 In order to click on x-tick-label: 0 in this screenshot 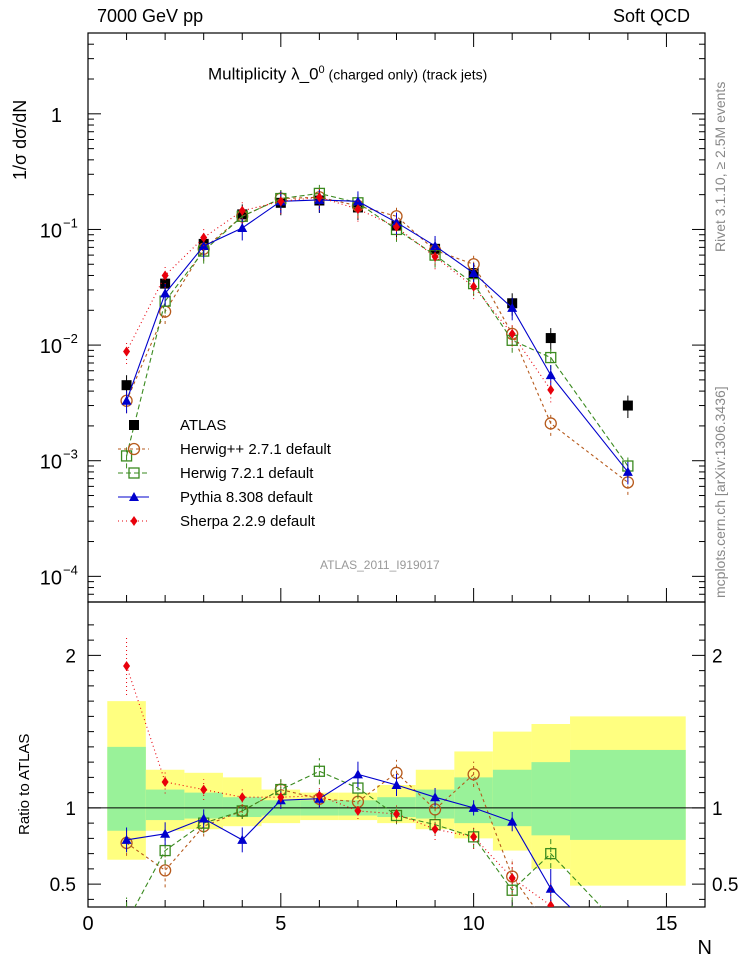, I will do `click(87, 924)`.